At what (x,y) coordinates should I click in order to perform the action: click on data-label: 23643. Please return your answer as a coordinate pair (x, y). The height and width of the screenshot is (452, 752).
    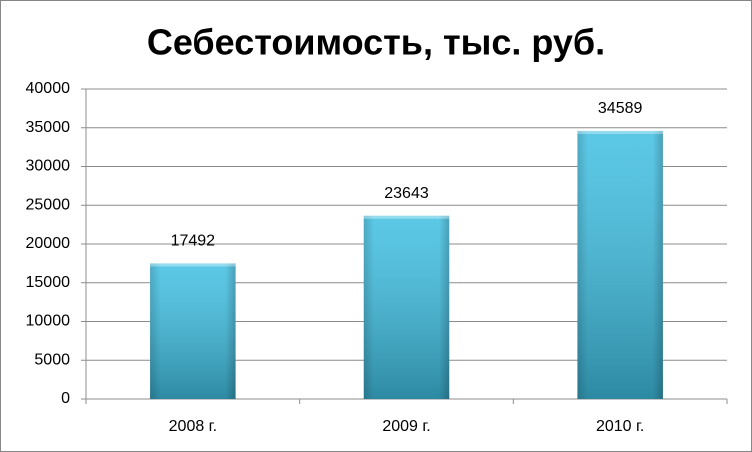
    Looking at the image, I should click on (406, 193).